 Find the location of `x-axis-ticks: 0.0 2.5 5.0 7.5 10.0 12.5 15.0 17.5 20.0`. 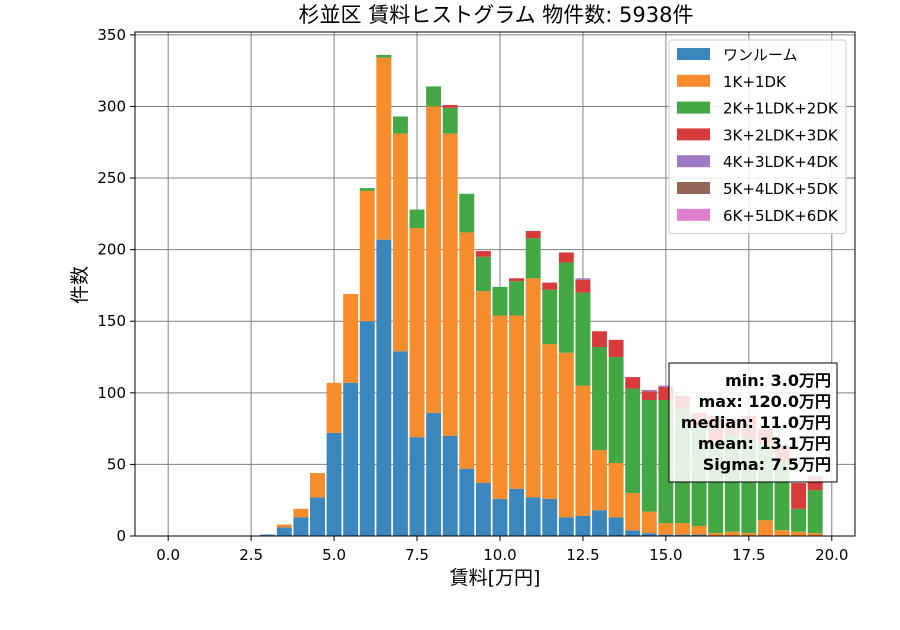

x-axis-ticks: 0.0 2.5 5.0 7.5 10.0 12.5 15.0 17.5 20.0 is located at coordinates (502, 550).